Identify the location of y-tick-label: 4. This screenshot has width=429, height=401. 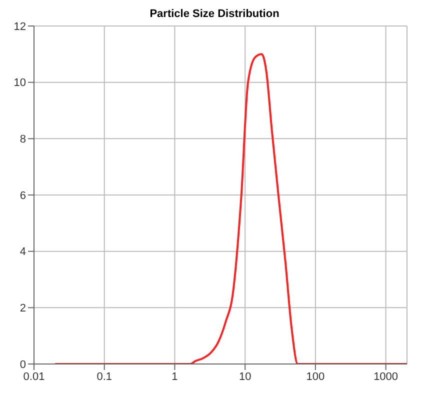
(23, 252).